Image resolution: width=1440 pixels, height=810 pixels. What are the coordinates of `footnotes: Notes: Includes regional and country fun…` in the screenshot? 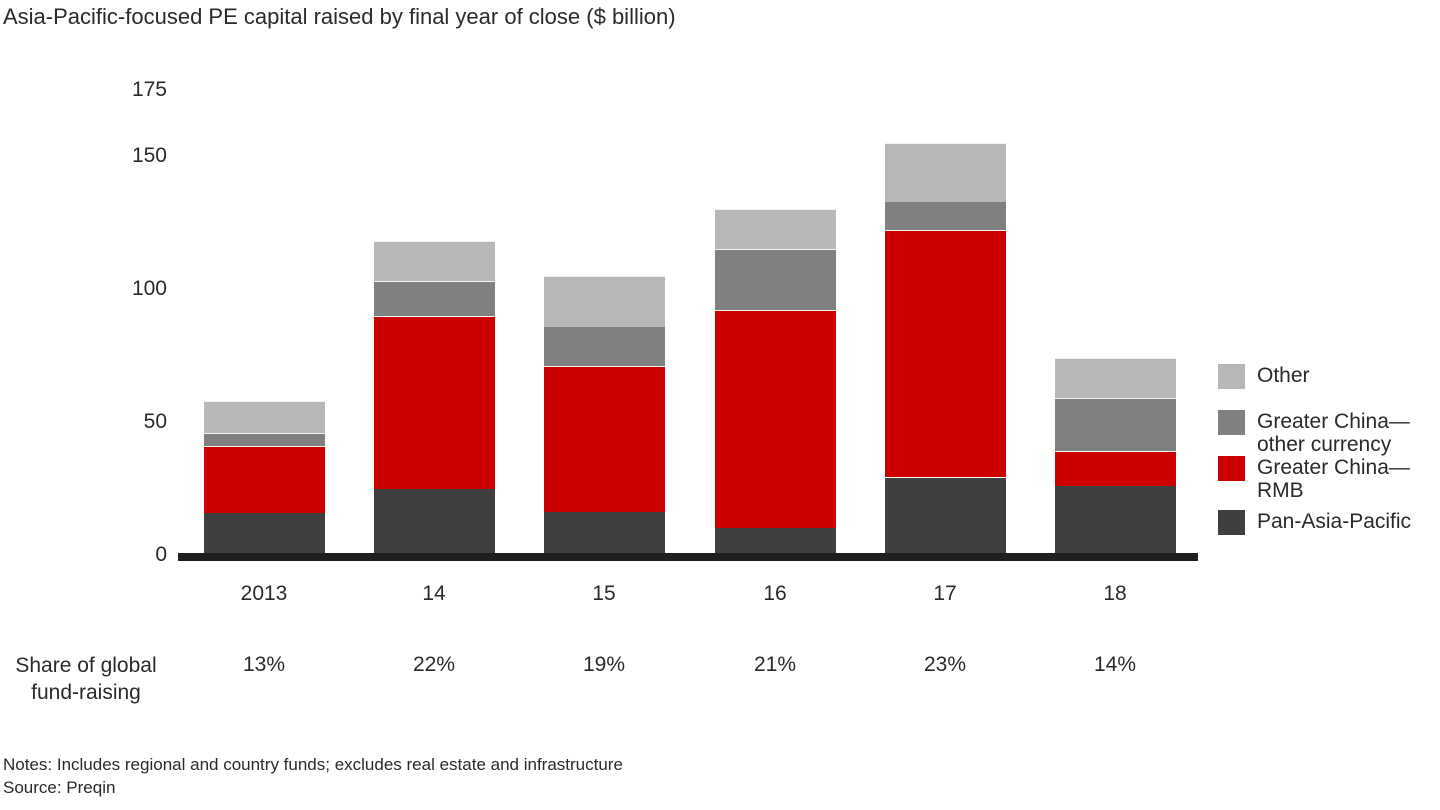 It's located at (313, 776).